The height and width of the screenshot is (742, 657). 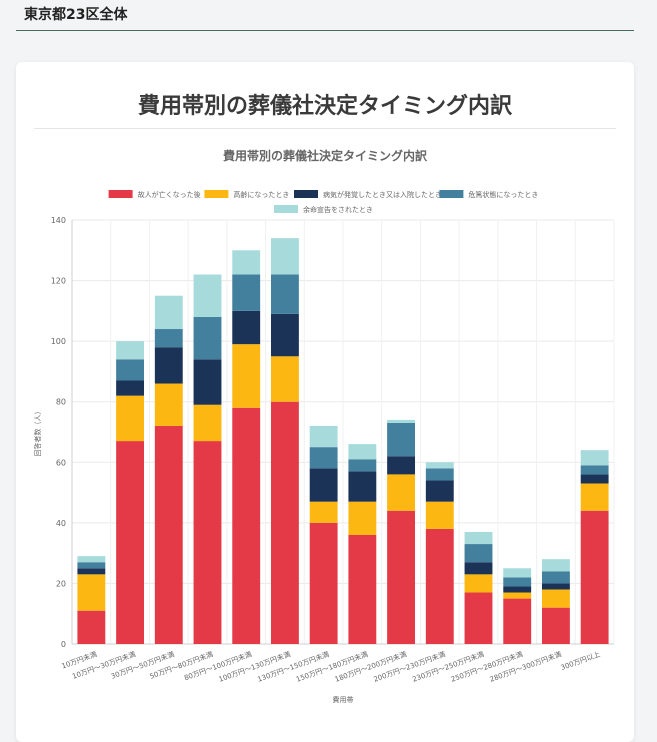 I want to click on x-tick-label: 30万円〜50万円未満, so click(x=143, y=664).